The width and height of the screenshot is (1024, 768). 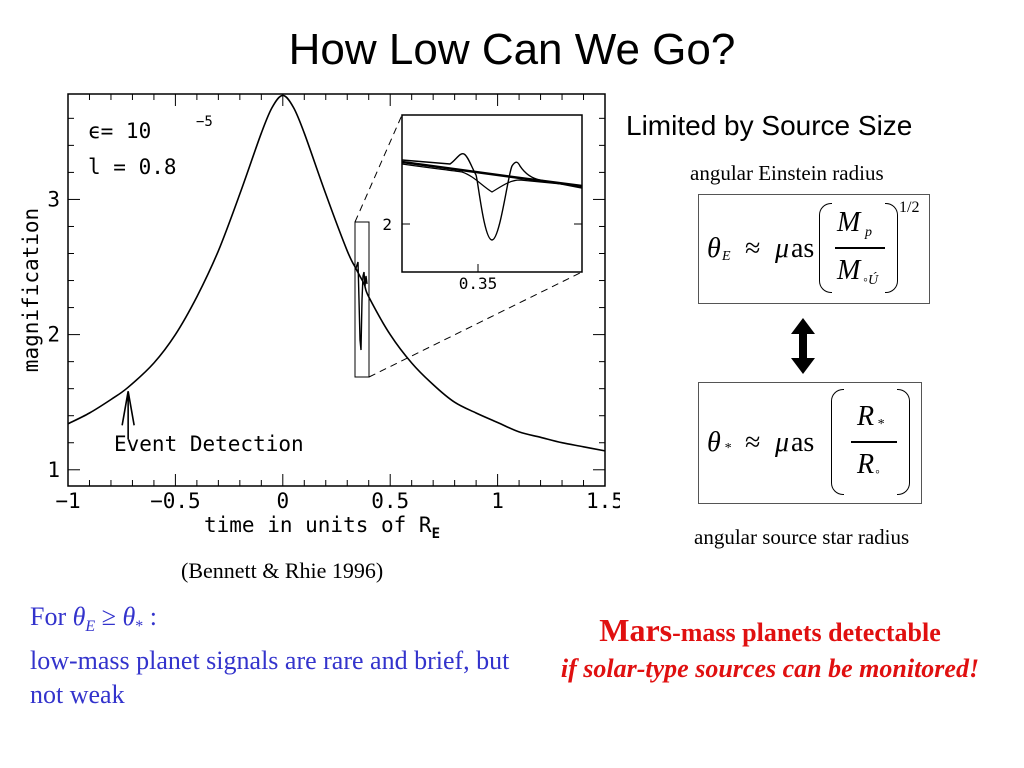 What do you see at coordinates (109, 616) in the screenshot?
I see `ge-symbol: ≥` at bounding box center [109, 616].